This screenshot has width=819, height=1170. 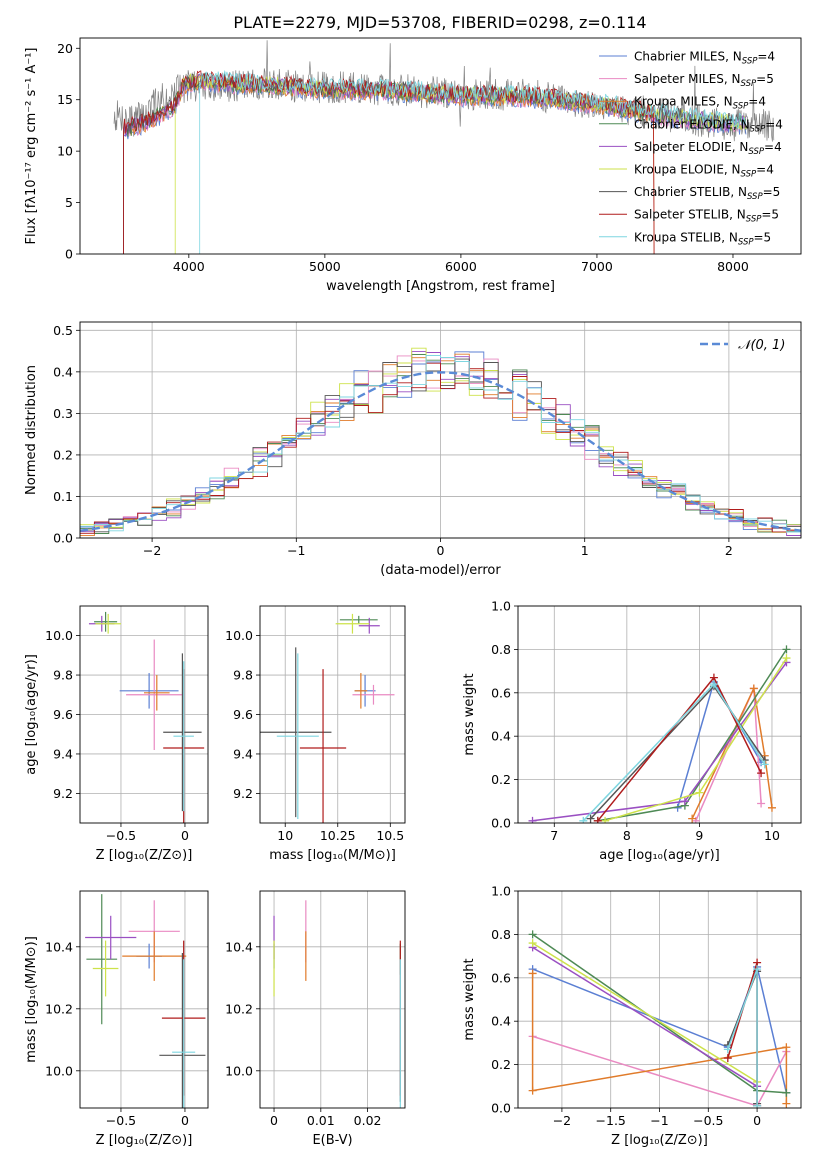 I want to click on x-tick-label: 0.01, so click(x=321, y=1120).